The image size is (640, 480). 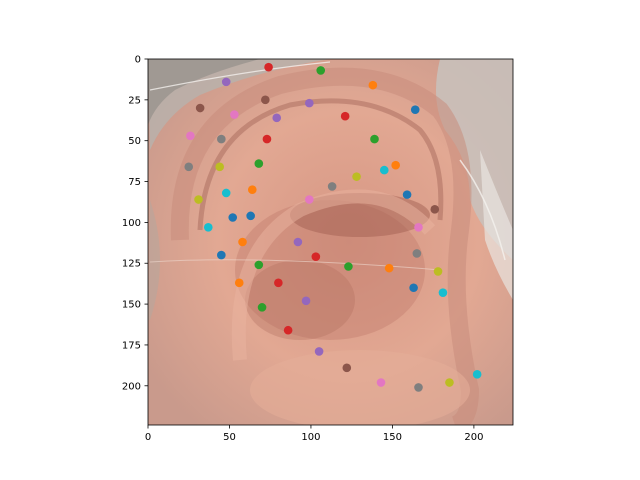 What do you see at coordinates (134, 182) in the screenshot?
I see `y-tick-label: 75` at bounding box center [134, 182].